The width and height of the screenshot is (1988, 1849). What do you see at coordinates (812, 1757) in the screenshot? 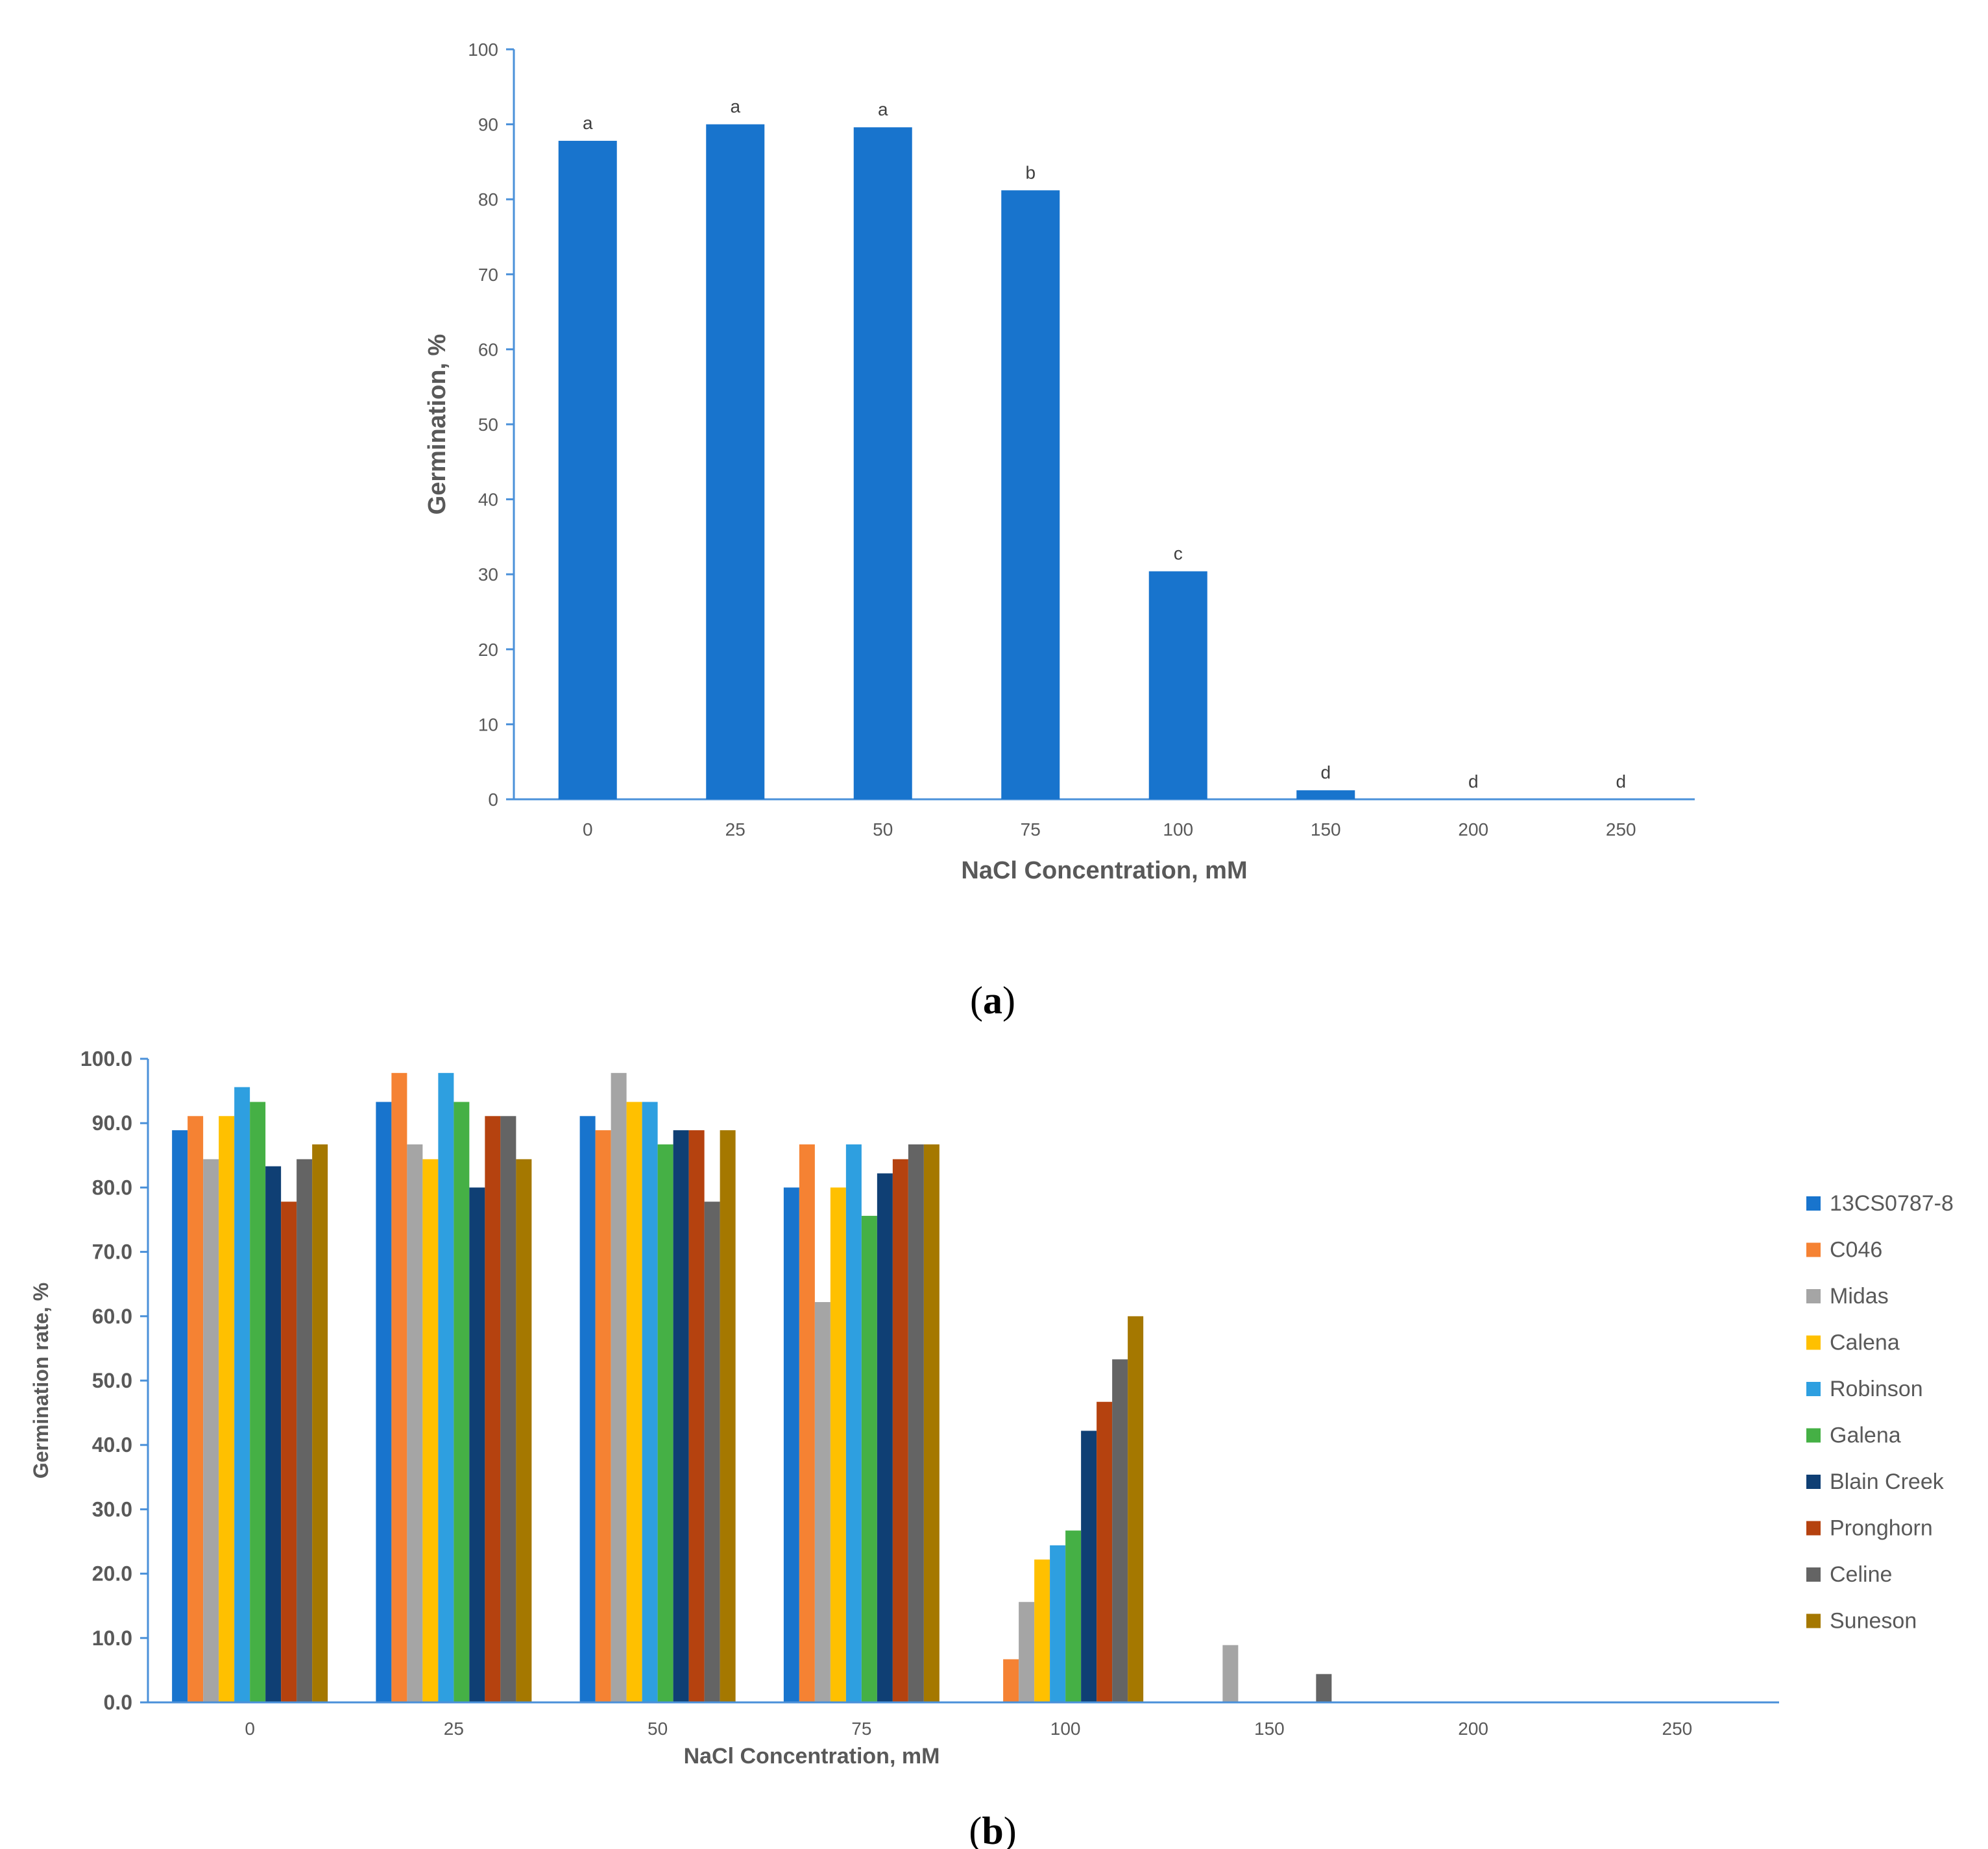
I see `x-axis-title-b: NaCl Concentration, mM` at bounding box center [812, 1757].